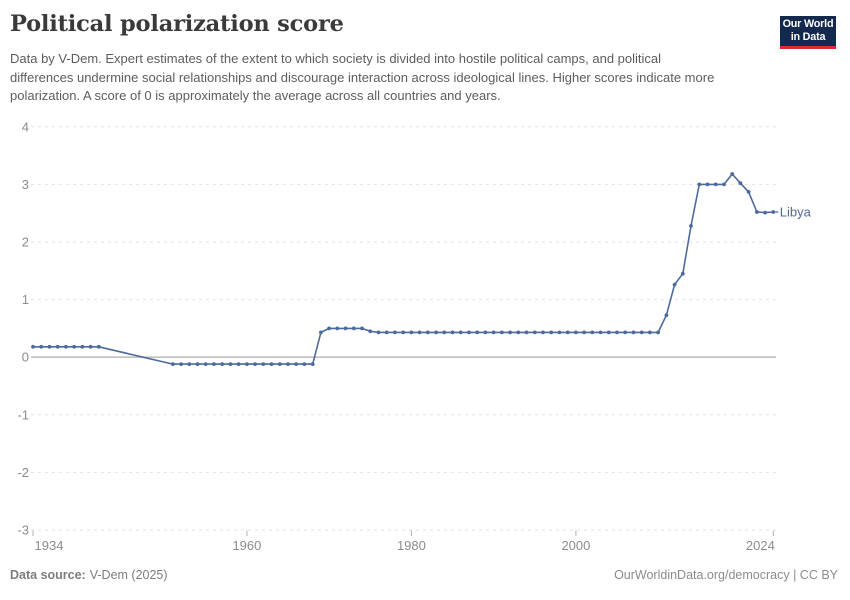 This screenshot has height=600, width=850. Describe the element at coordinates (23, 472) in the screenshot. I see `y-axis-label: -2` at that location.